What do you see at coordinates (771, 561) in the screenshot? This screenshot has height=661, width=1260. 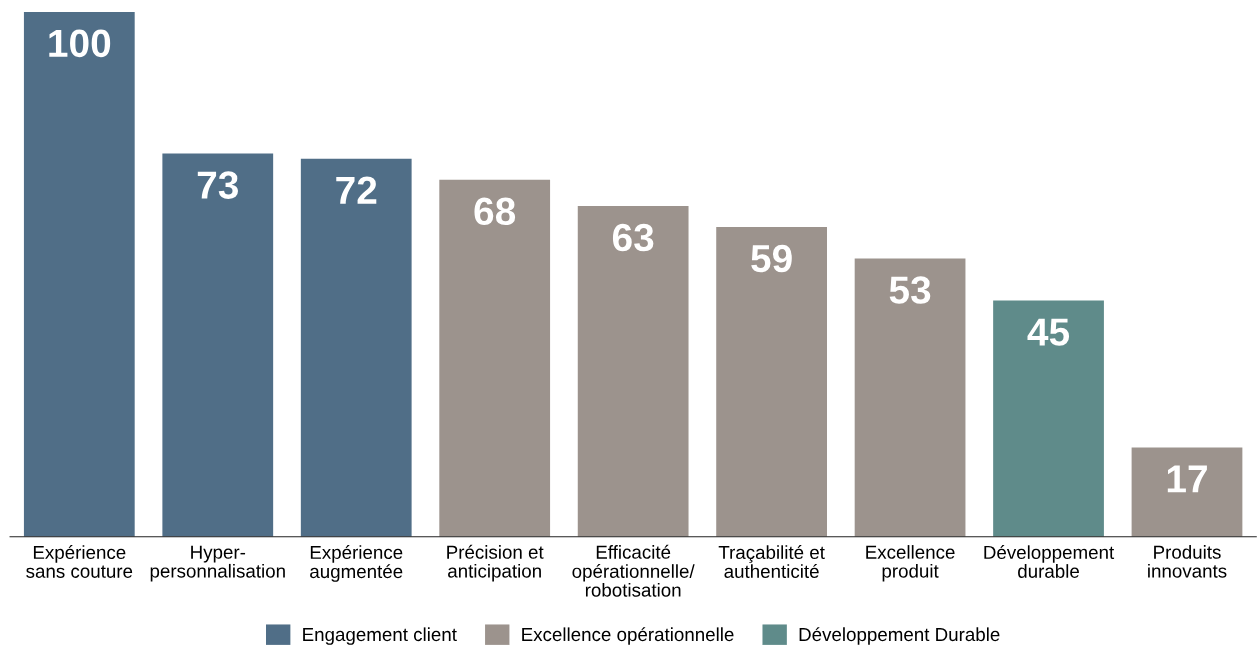 I see `x-tick-label: Traçabilité et authenticité` at bounding box center [771, 561].